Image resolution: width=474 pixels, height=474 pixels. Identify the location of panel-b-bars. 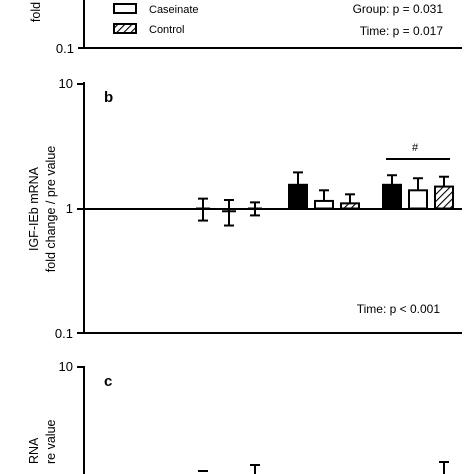
(325, 199).